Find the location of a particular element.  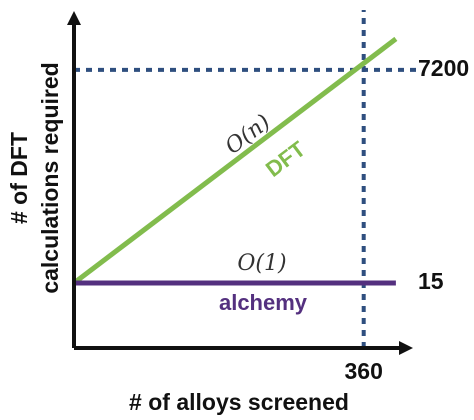

y-axis-label-line-1: # of DFT is located at coordinates (19, 178).